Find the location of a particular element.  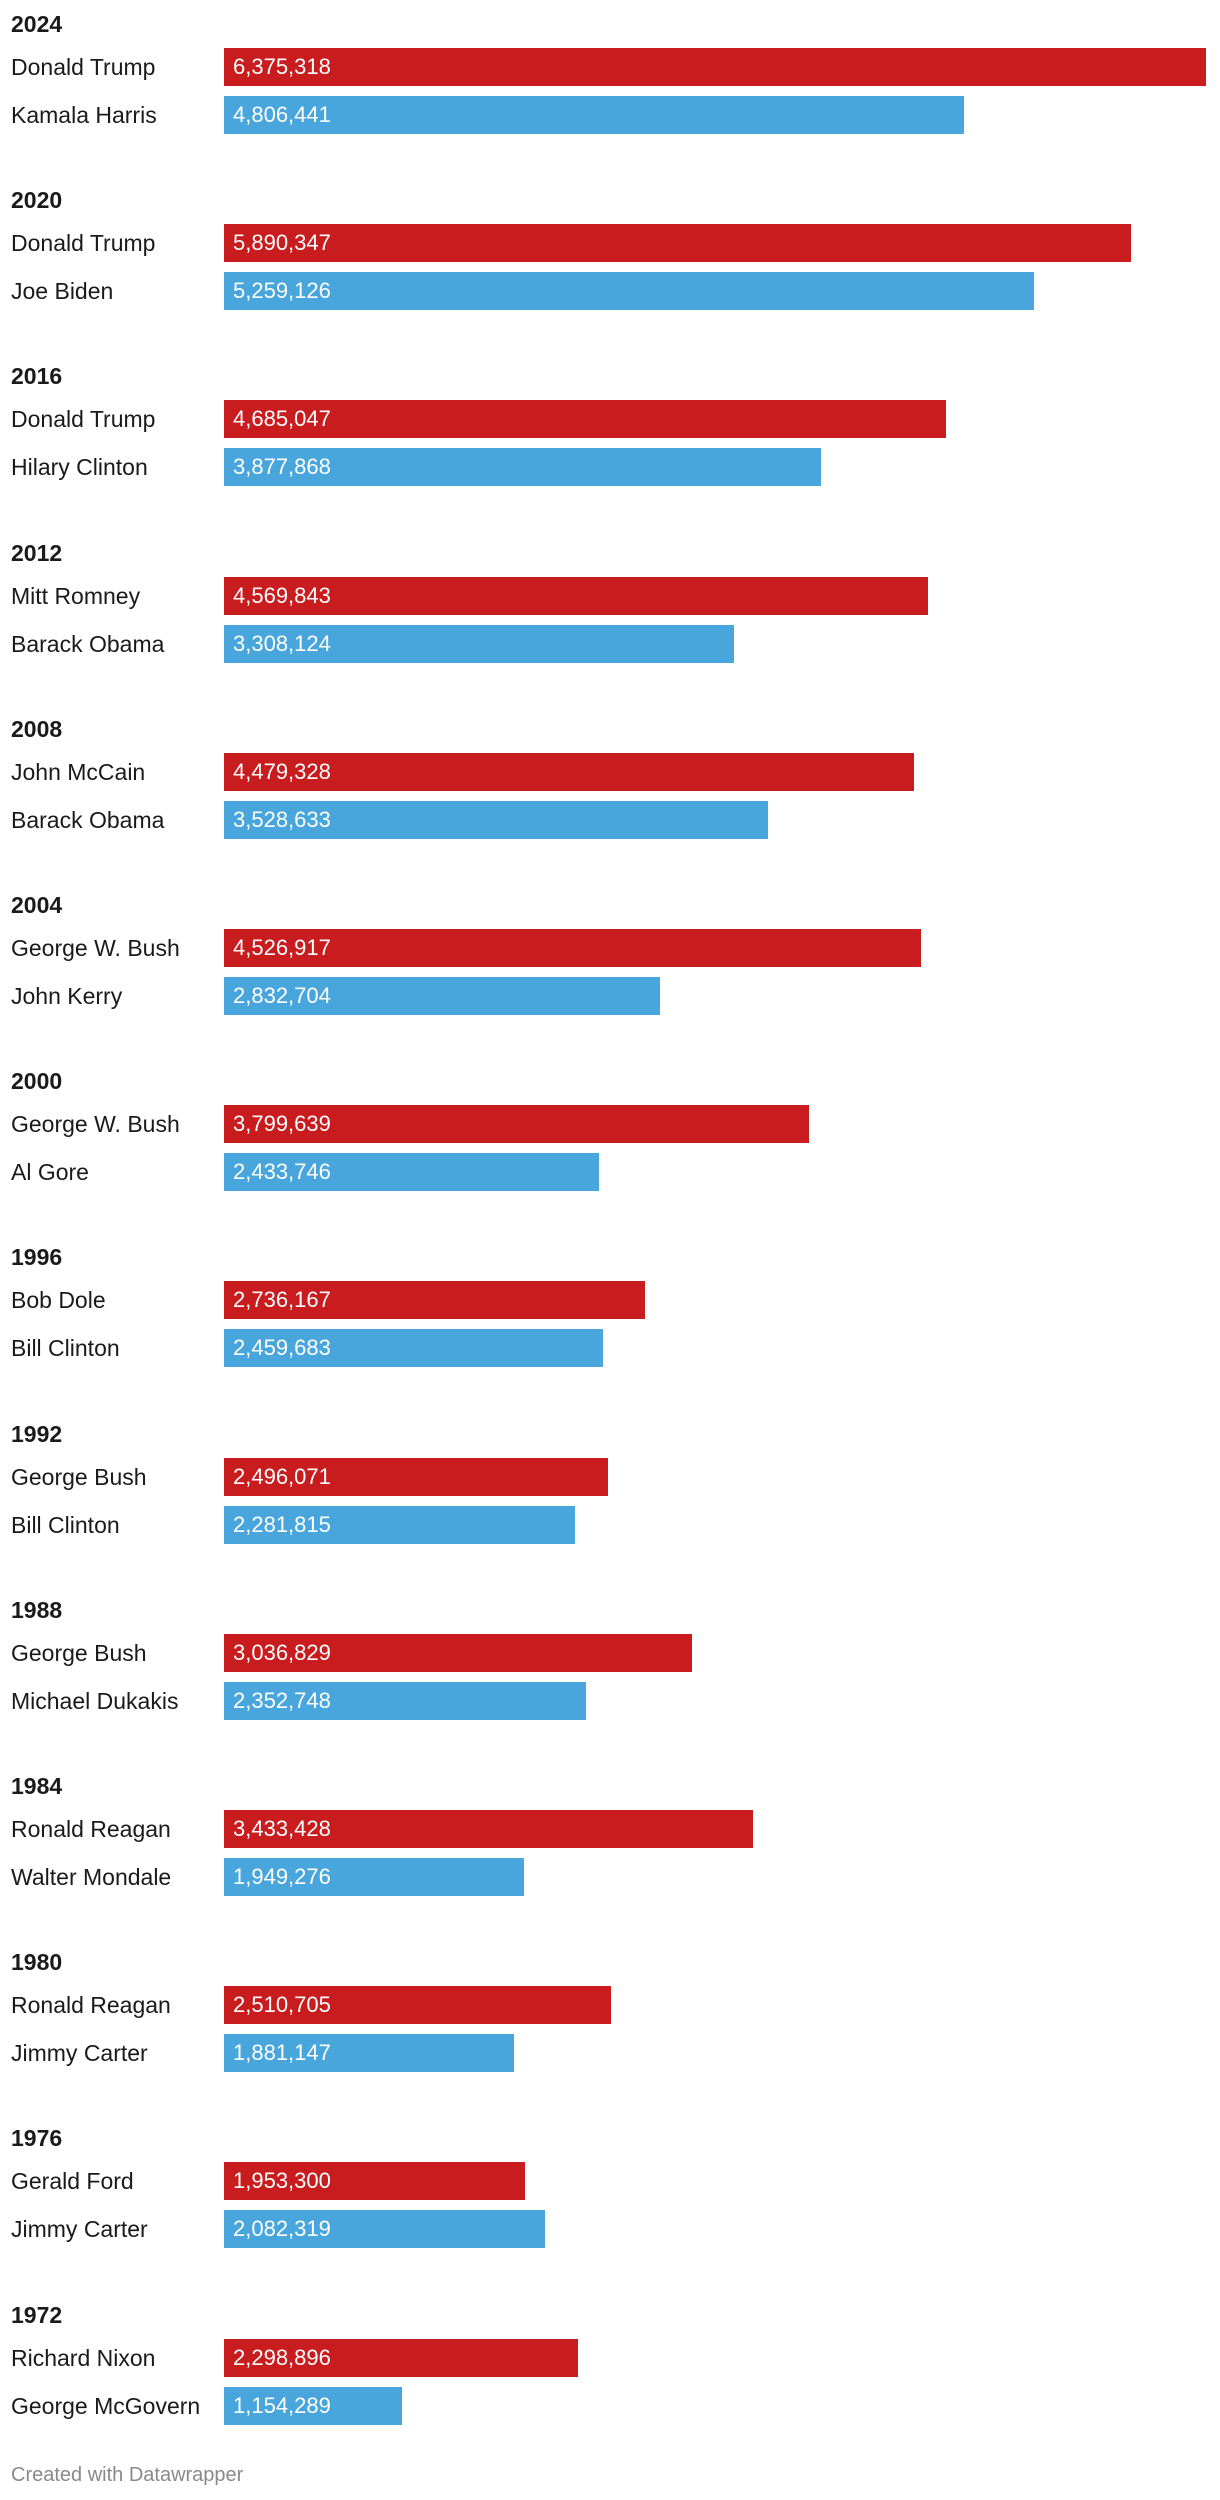

vote-count-label: 3,308,124 is located at coordinates (282, 643).